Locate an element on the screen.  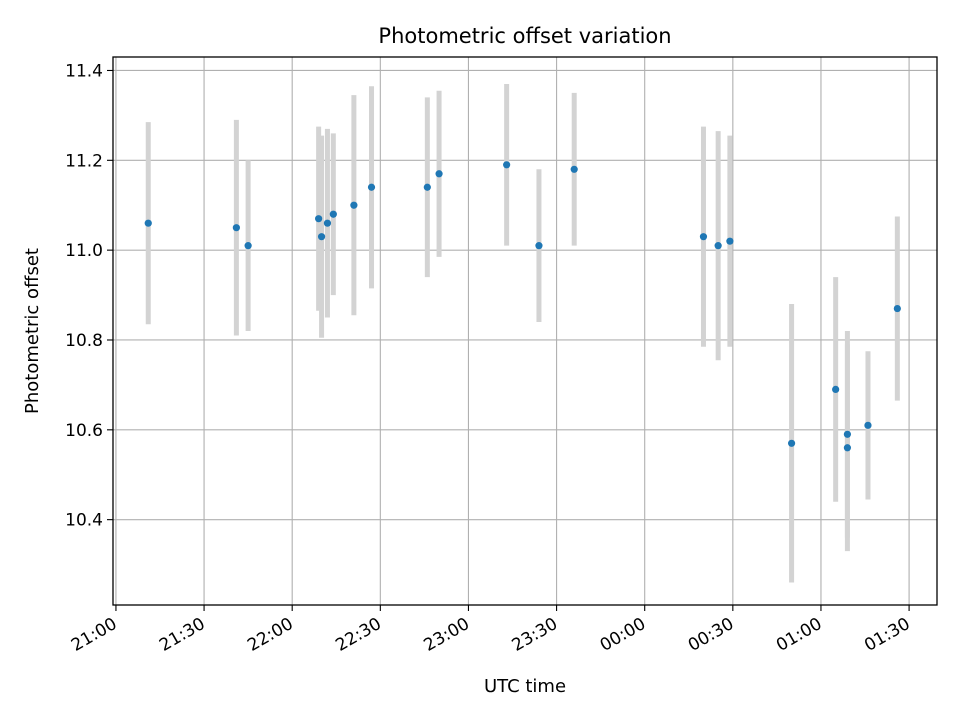
x-tick-label: 22:00 is located at coordinates (270, 635).